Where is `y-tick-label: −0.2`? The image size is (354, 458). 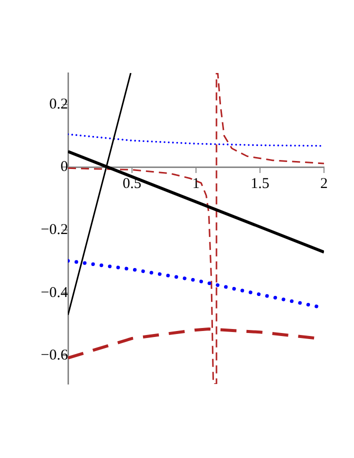
y-tick-label: −0.2 is located at coordinates (54, 230).